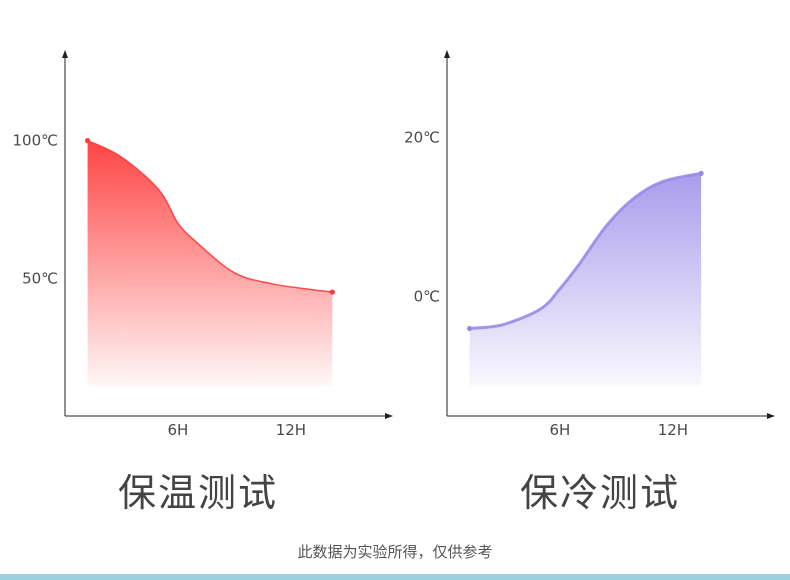  Describe the element at coordinates (469, 328) in the screenshot. I see `cold-point-start` at that location.